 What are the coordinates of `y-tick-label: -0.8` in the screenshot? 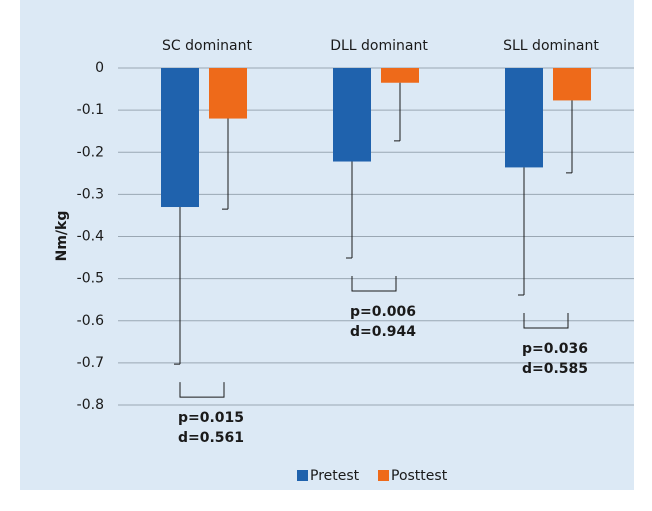 It's located at (90, 405).